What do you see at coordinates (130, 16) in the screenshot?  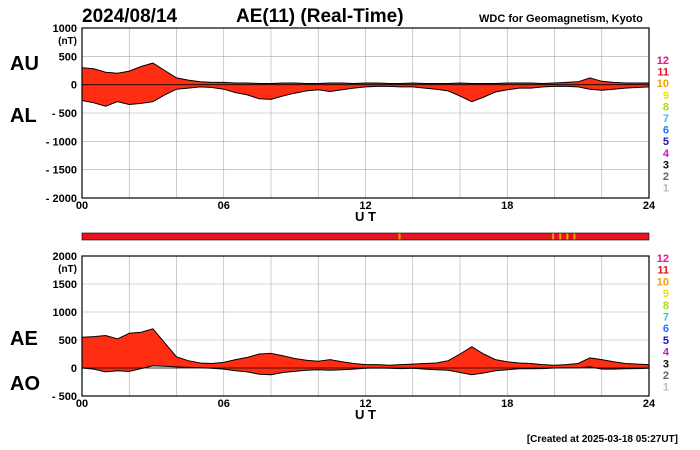 I see `plot-date: 2024/08/14` at bounding box center [130, 16].